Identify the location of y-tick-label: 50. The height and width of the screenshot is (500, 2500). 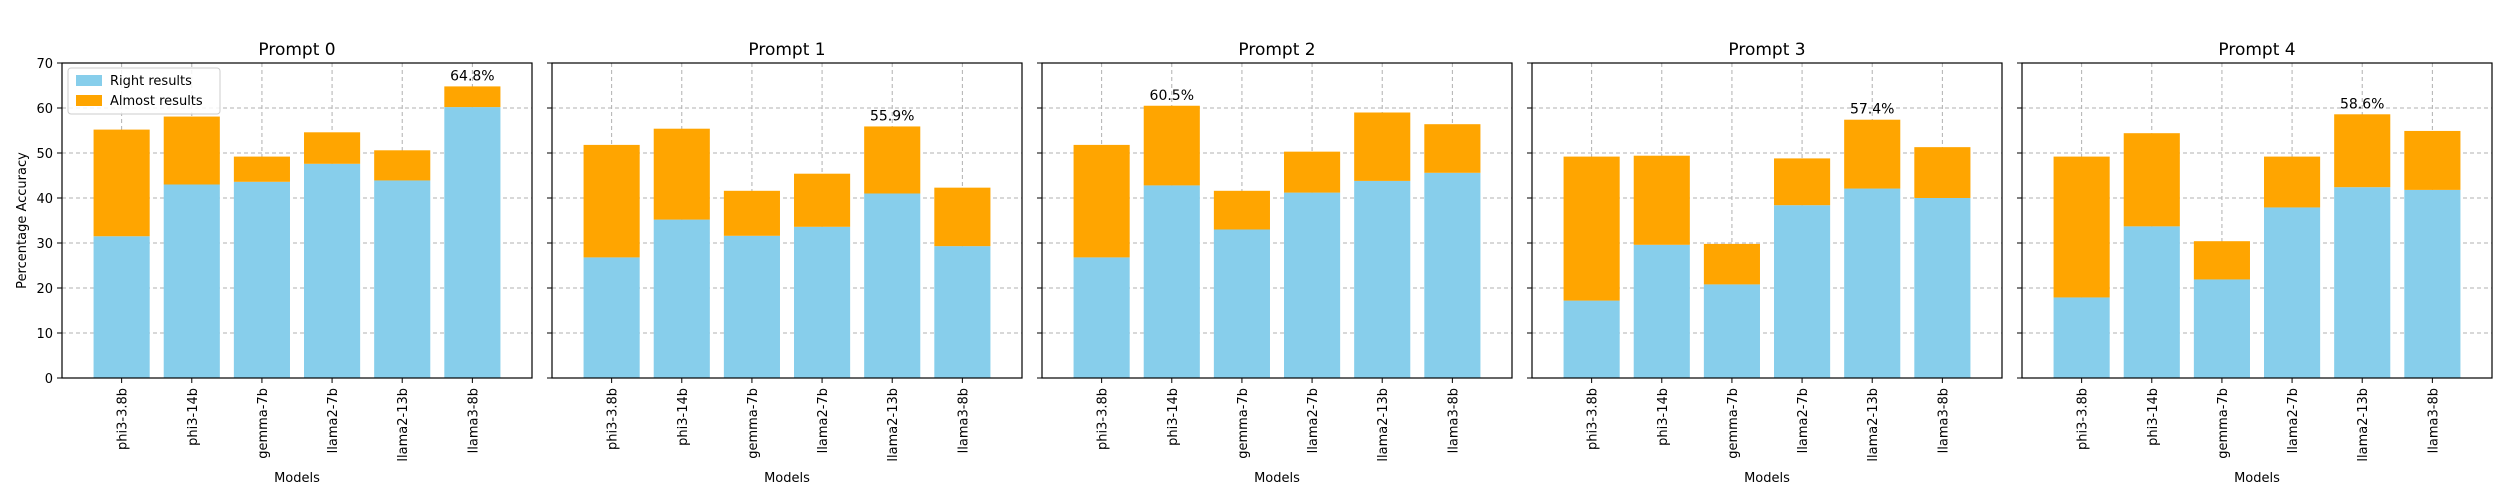
(44, 154).